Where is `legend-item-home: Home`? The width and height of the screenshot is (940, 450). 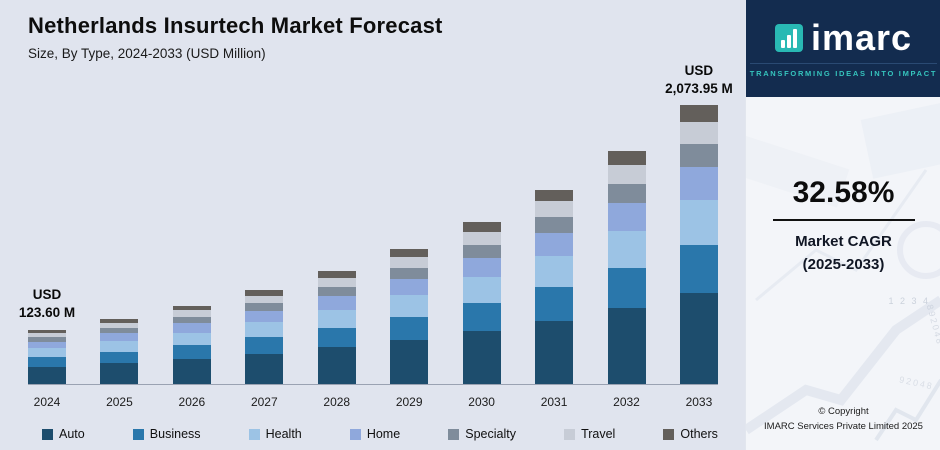
legend-item-home: Home is located at coordinates (375, 434).